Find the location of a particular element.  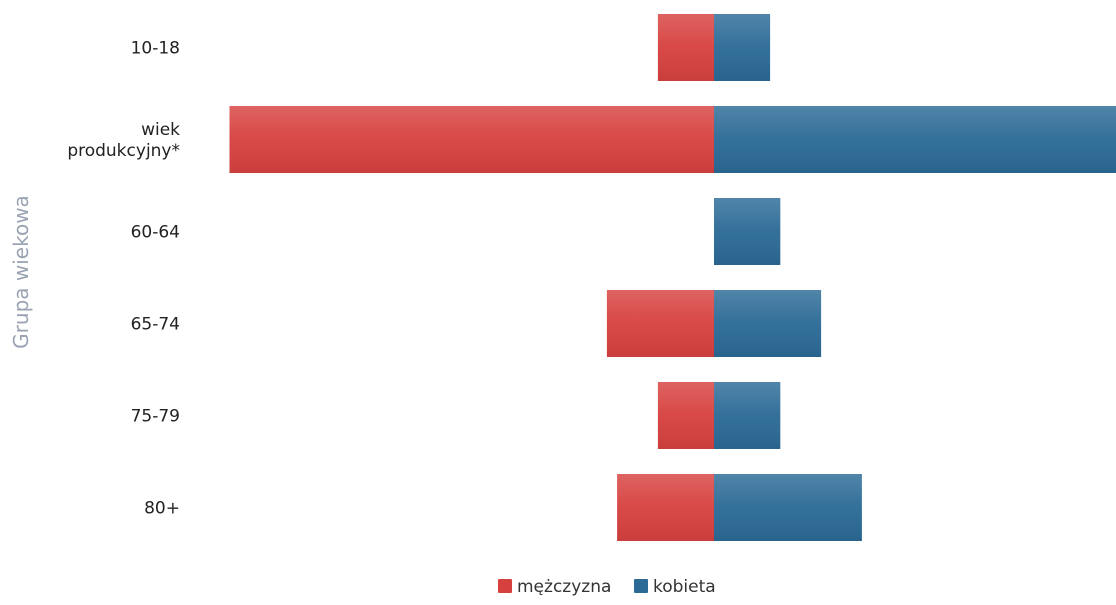

category-labels: 10-18 wiek produkcyjny* 60-64 65-74 75-79 80+ is located at coordinates (123, 279).